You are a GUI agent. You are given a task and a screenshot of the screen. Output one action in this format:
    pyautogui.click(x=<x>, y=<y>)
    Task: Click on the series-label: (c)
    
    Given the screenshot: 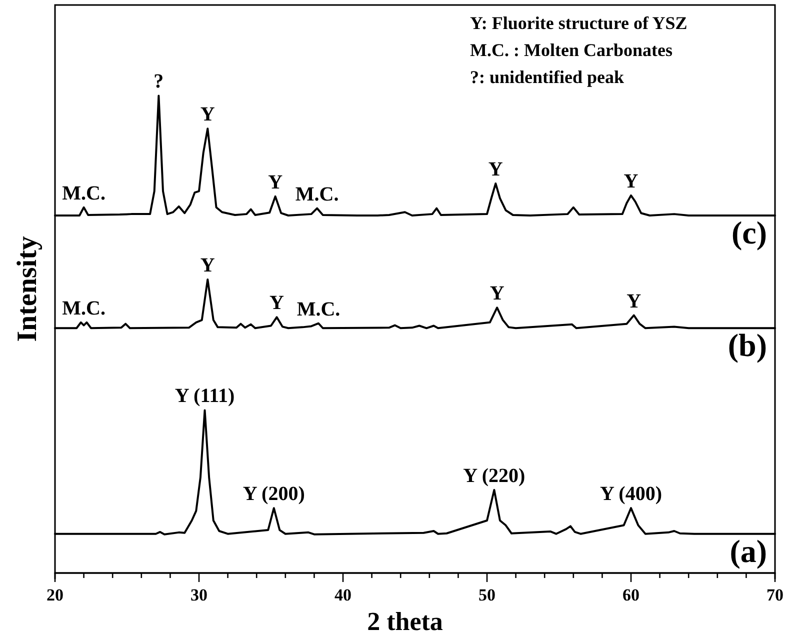 What is the action you would take?
    pyautogui.click(x=749, y=232)
    